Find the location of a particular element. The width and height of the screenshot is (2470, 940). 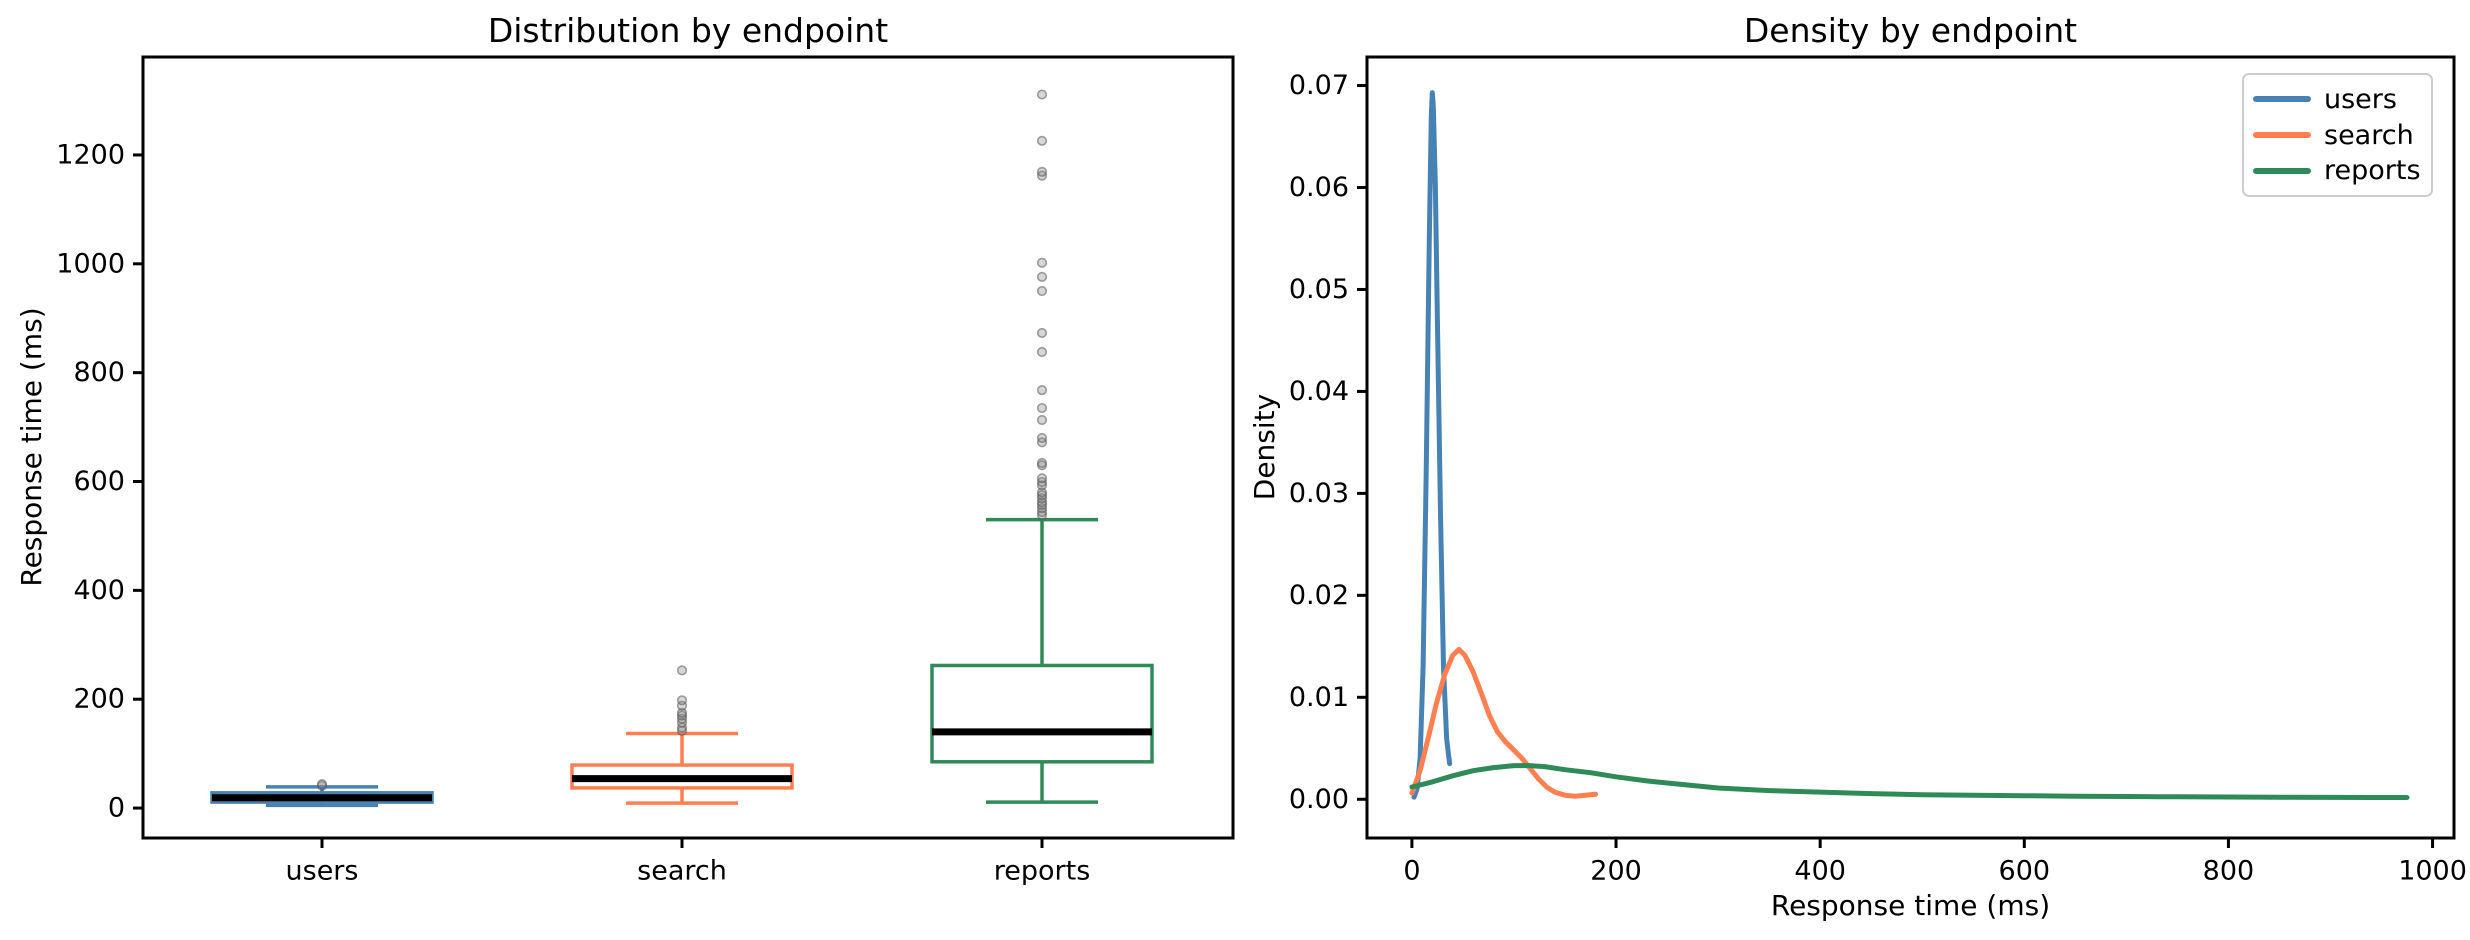

boxplot-title: Distribution by endpoint is located at coordinates (688, 30).